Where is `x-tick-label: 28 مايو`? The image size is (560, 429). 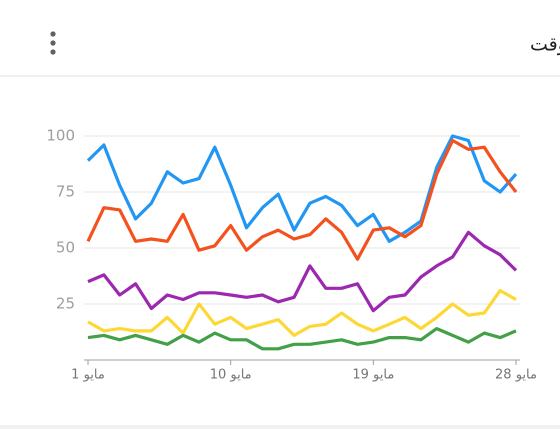 x-tick-label: 28 مايو is located at coordinates (516, 375).